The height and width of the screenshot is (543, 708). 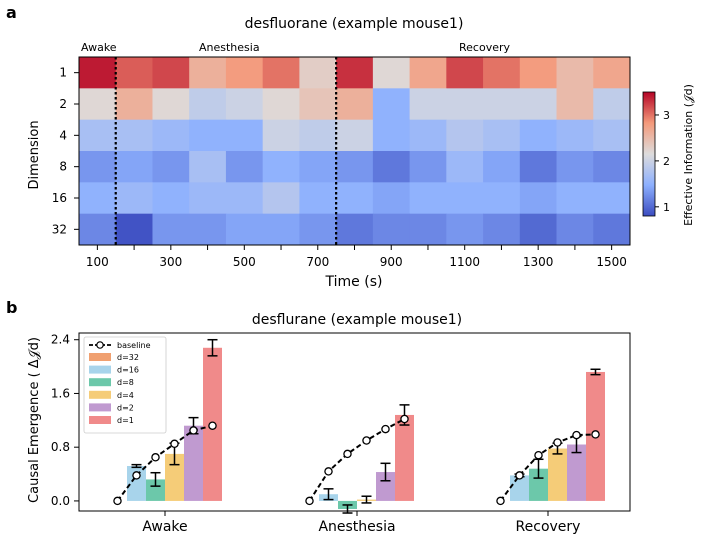 I want to click on colorbar-label: Effective Information (𝒥d), so click(x=688, y=155).